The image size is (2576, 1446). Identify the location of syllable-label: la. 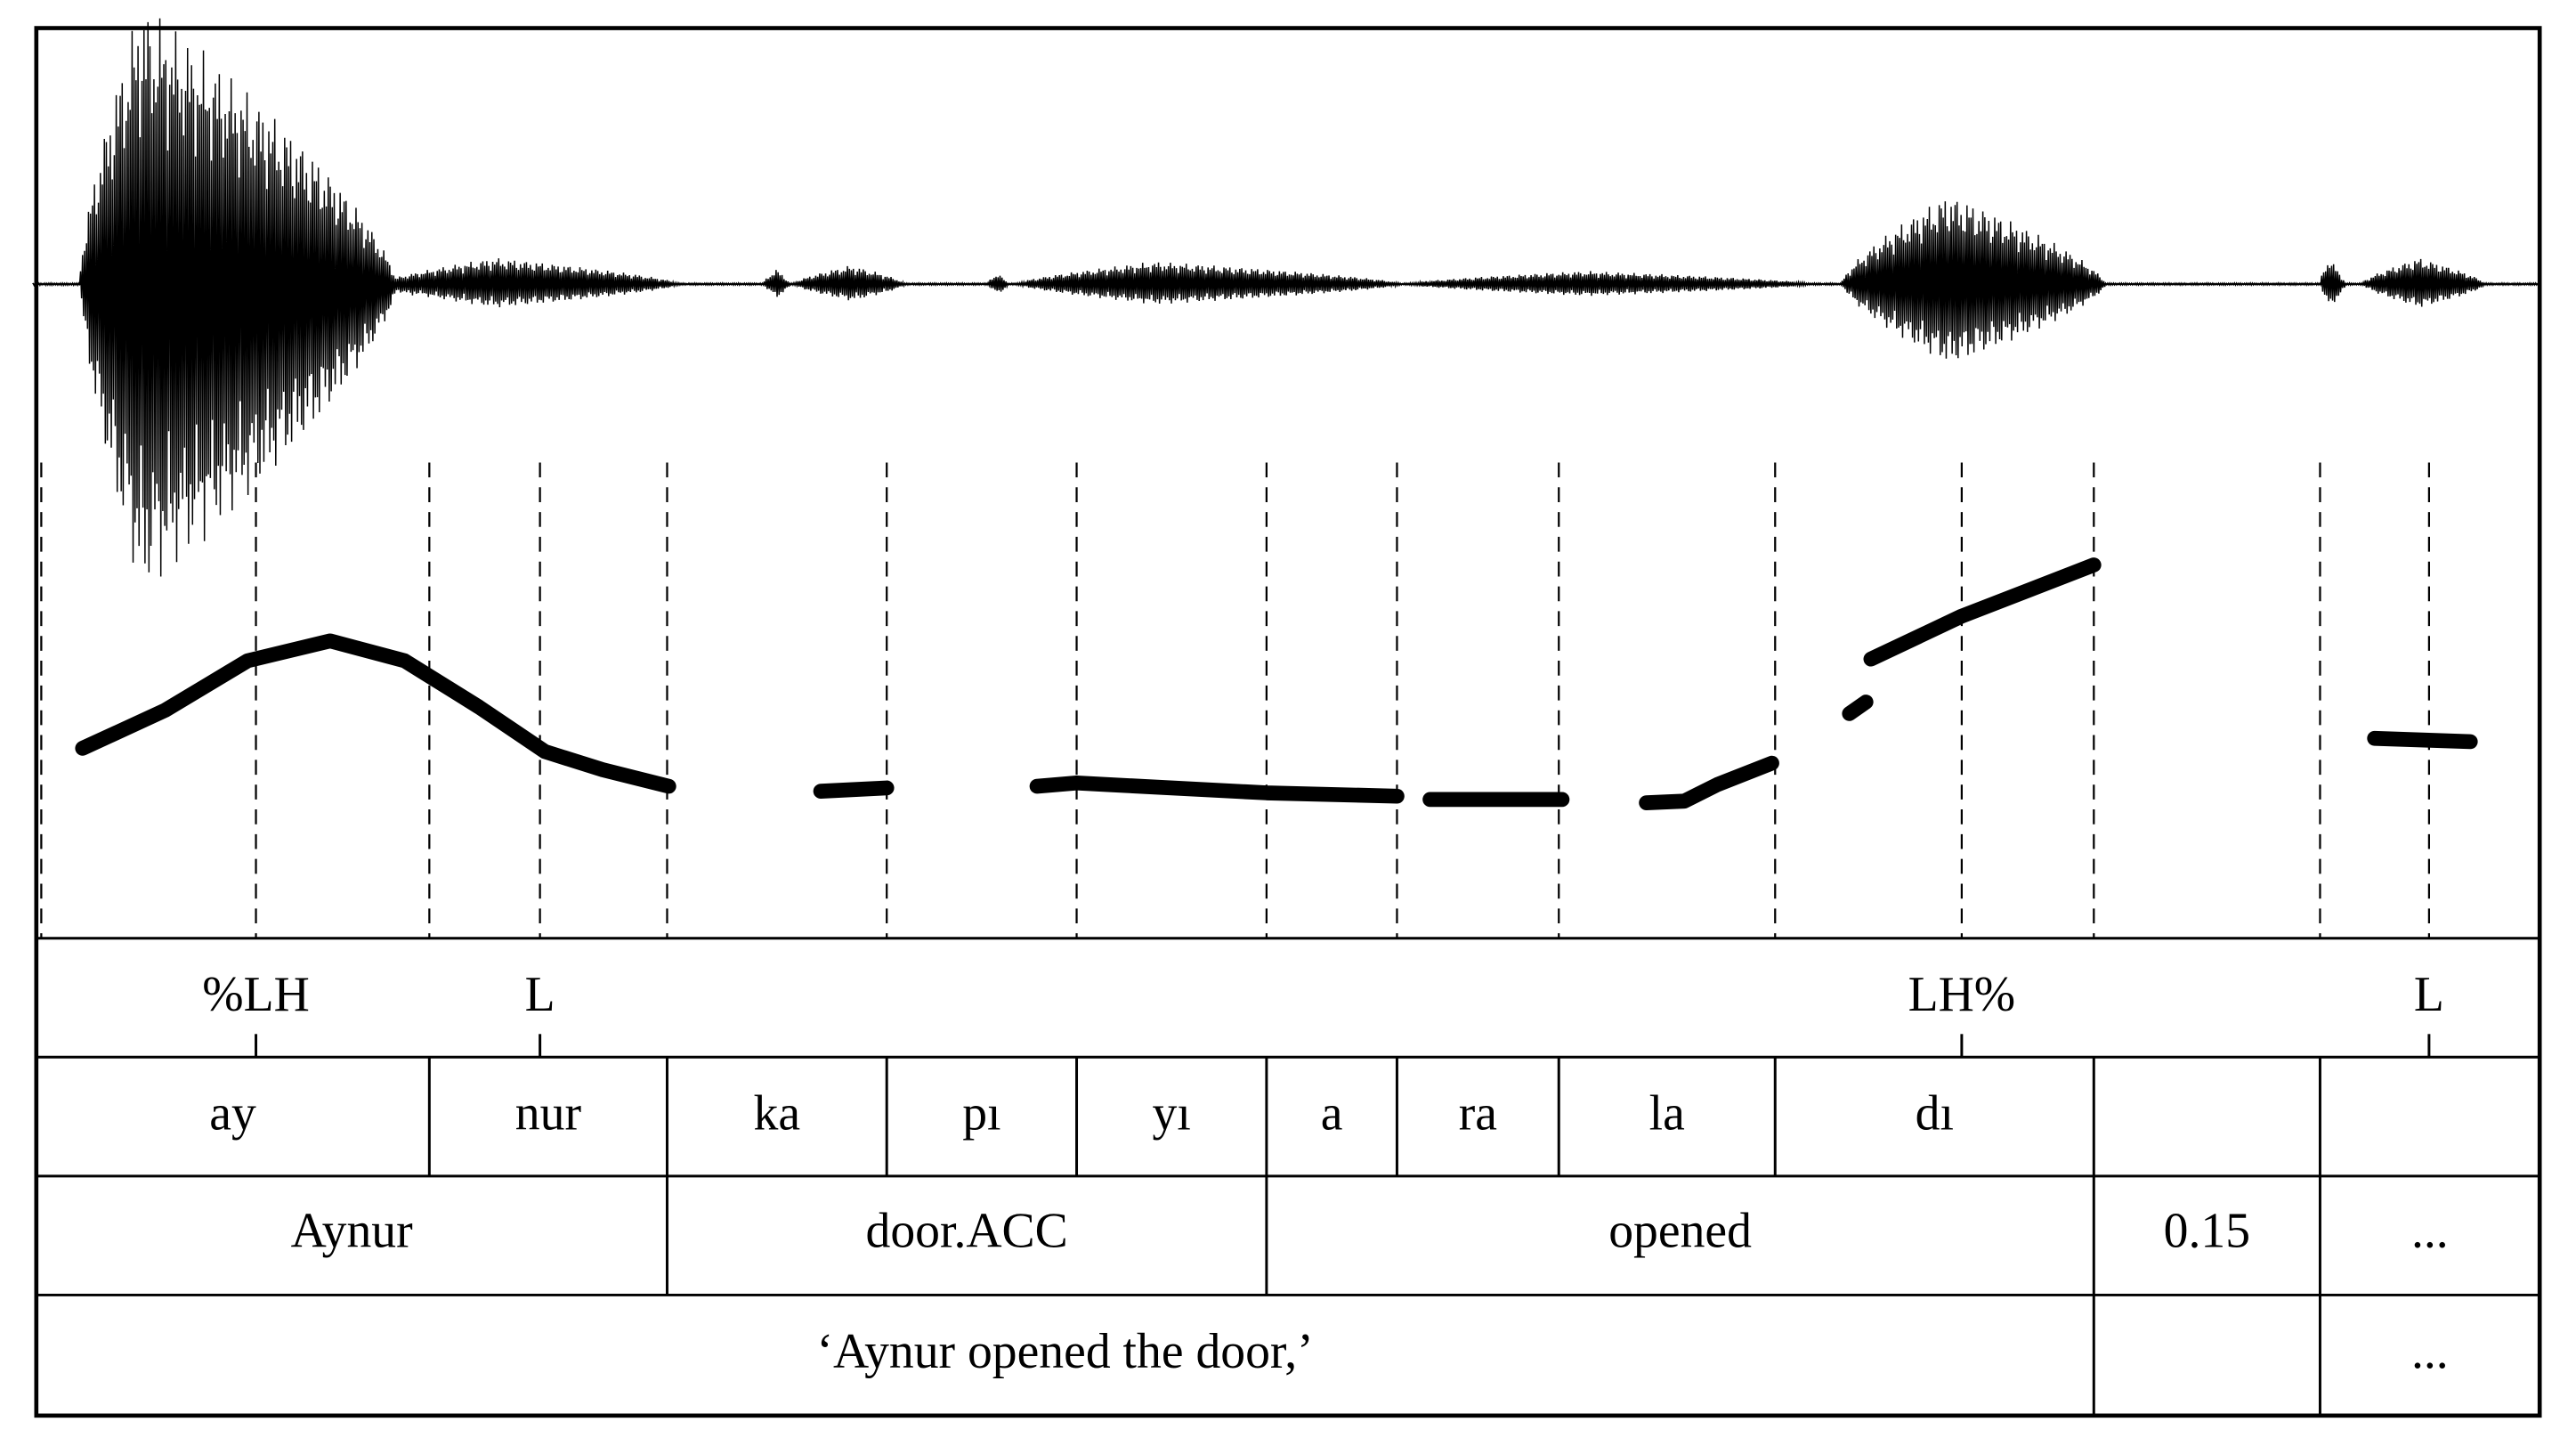
(1667, 1113).